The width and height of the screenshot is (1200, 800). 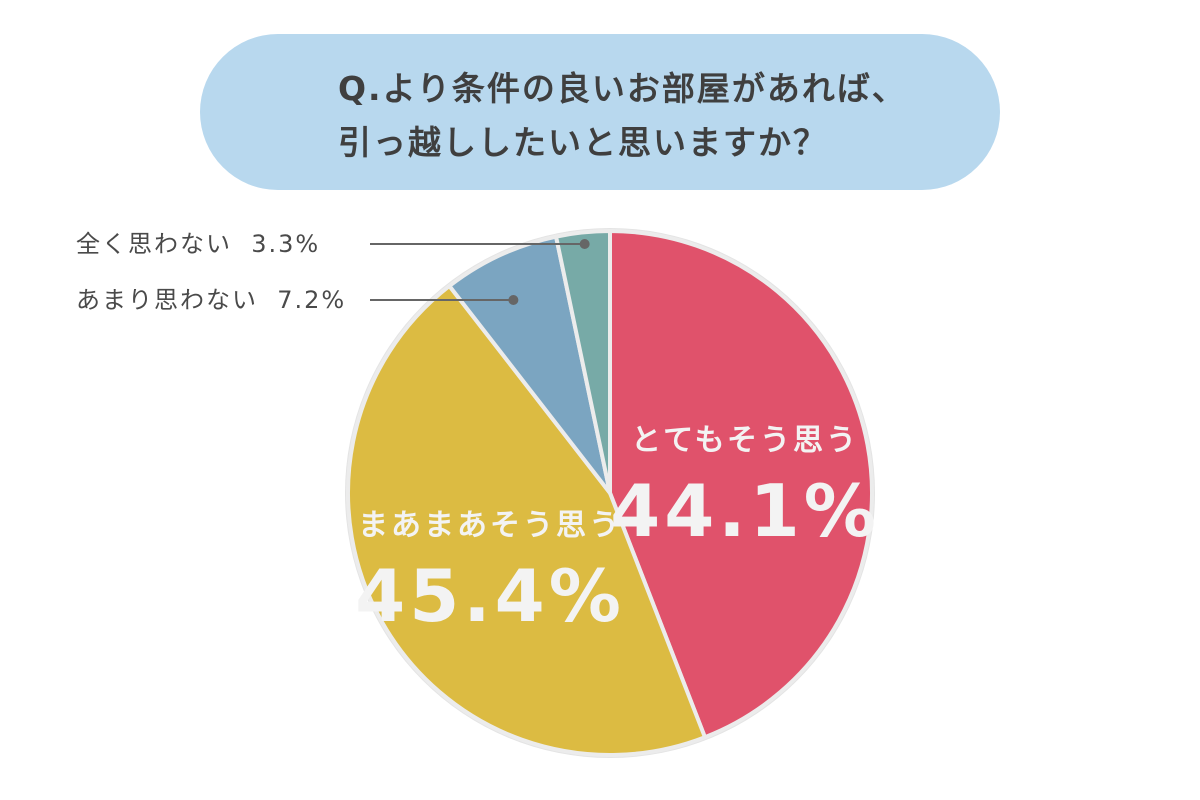 What do you see at coordinates (583, 142) in the screenshot?
I see `title-line-2: 引っ越ししたいと思いますか？` at bounding box center [583, 142].